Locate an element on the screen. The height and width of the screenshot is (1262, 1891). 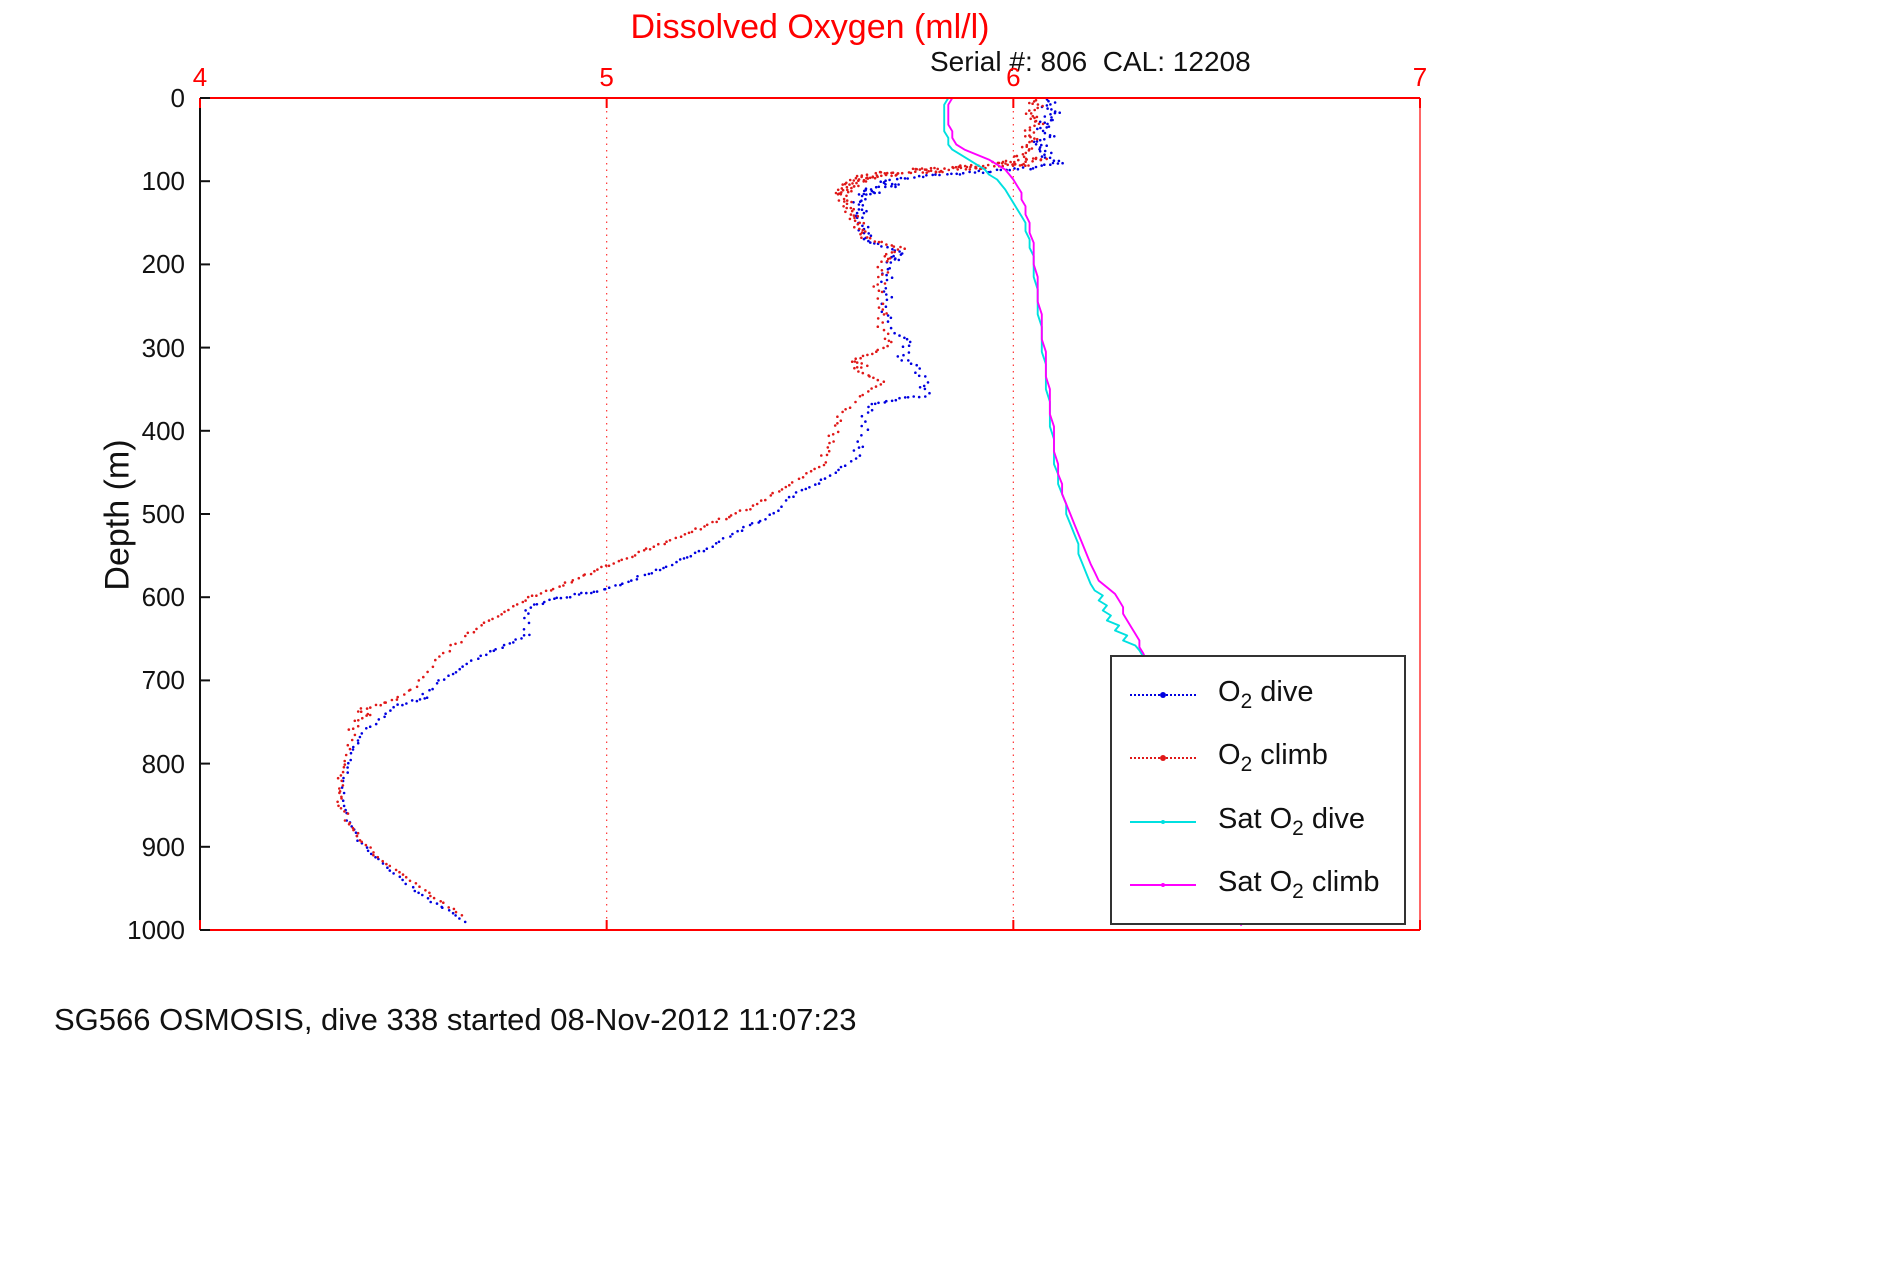
y-tick-label: 700 is located at coordinates (163, 680).